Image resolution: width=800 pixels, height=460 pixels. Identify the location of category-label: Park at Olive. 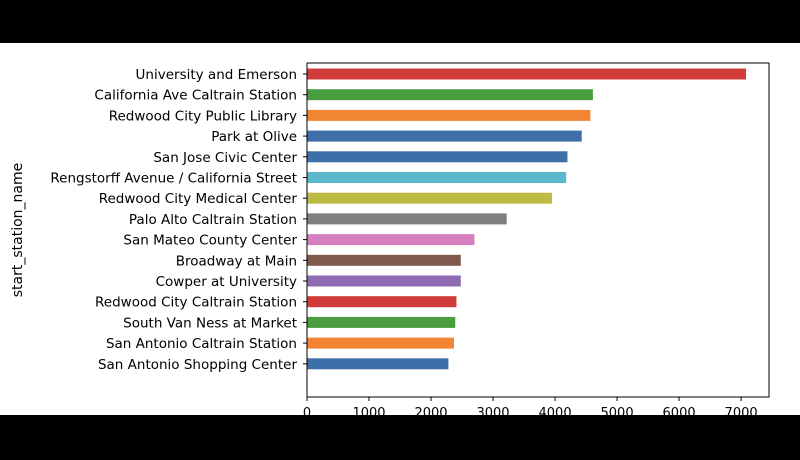
(254, 137).